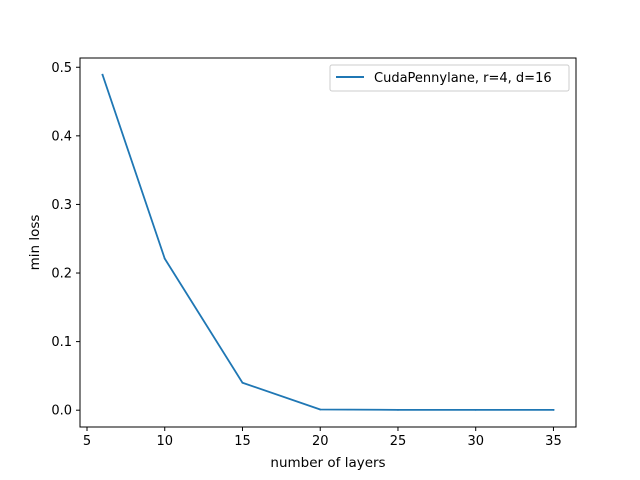 This screenshot has height=480, width=640. I want to click on x-tick-label: 25, so click(398, 441).